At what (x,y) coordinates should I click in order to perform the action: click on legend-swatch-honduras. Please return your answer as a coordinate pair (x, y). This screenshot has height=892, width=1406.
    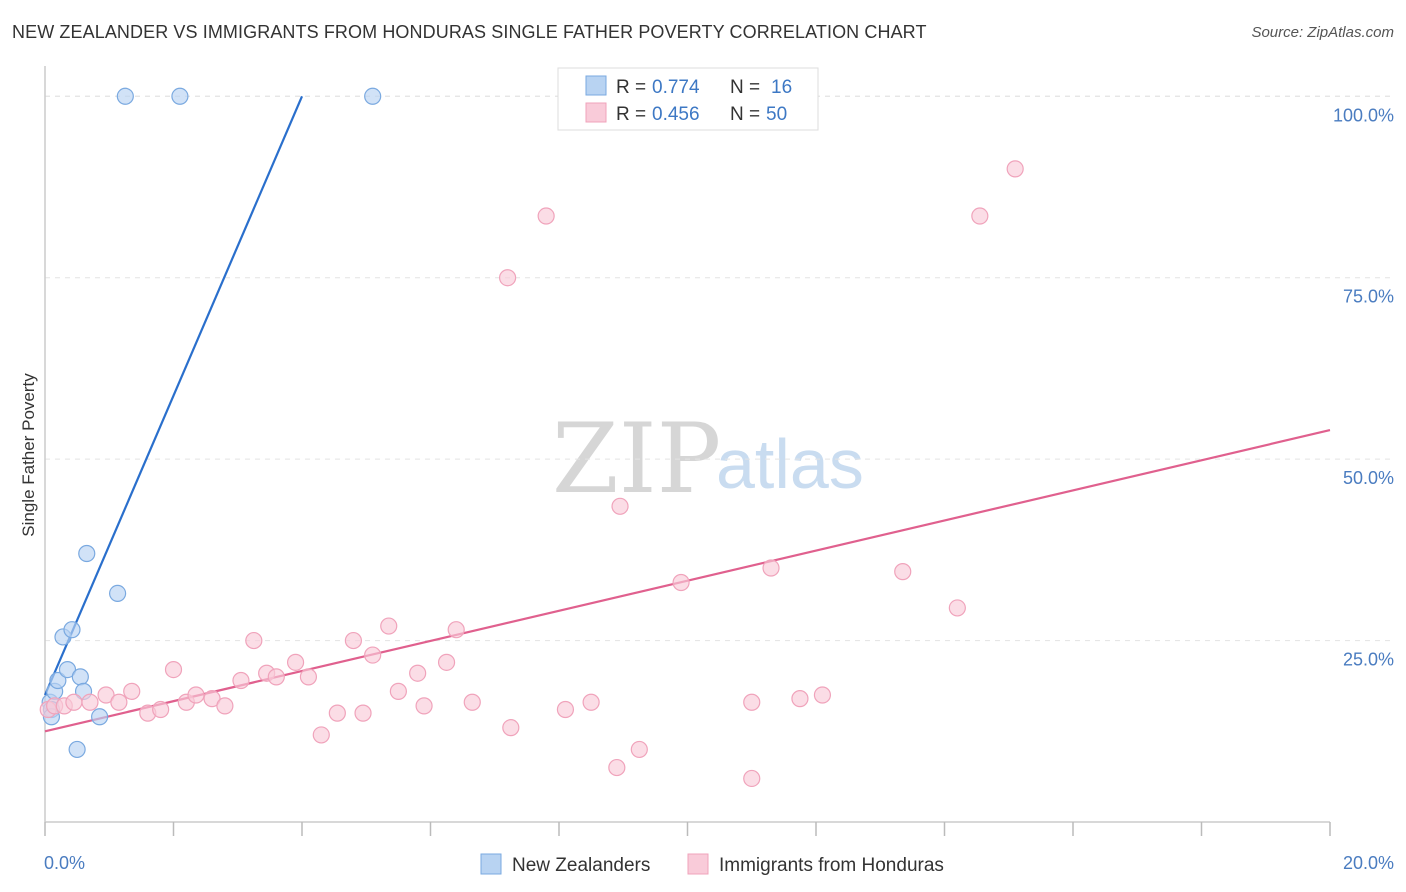
    Looking at the image, I should click on (596, 112).